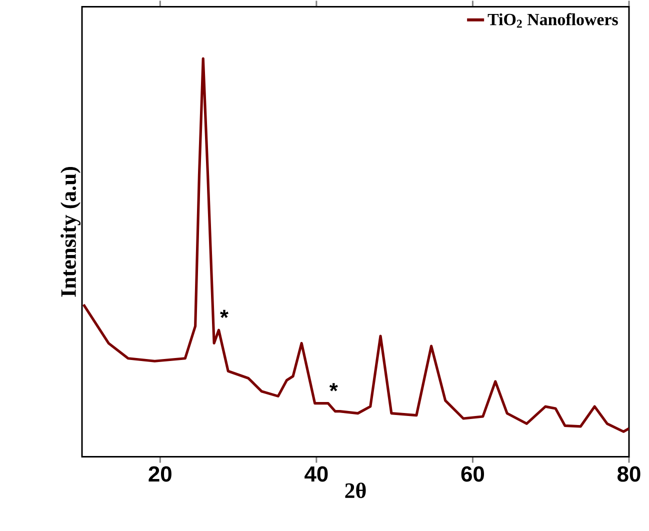 Image resolution: width=649 pixels, height=531 pixels. Describe the element at coordinates (160, 474) in the screenshot. I see `x-tick-label: 20` at that location.